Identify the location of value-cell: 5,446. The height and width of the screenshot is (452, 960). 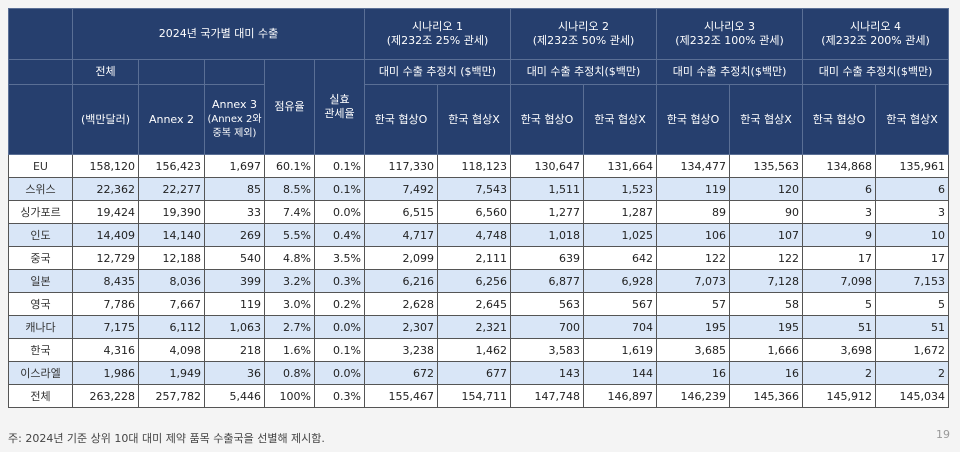
(234, 396).